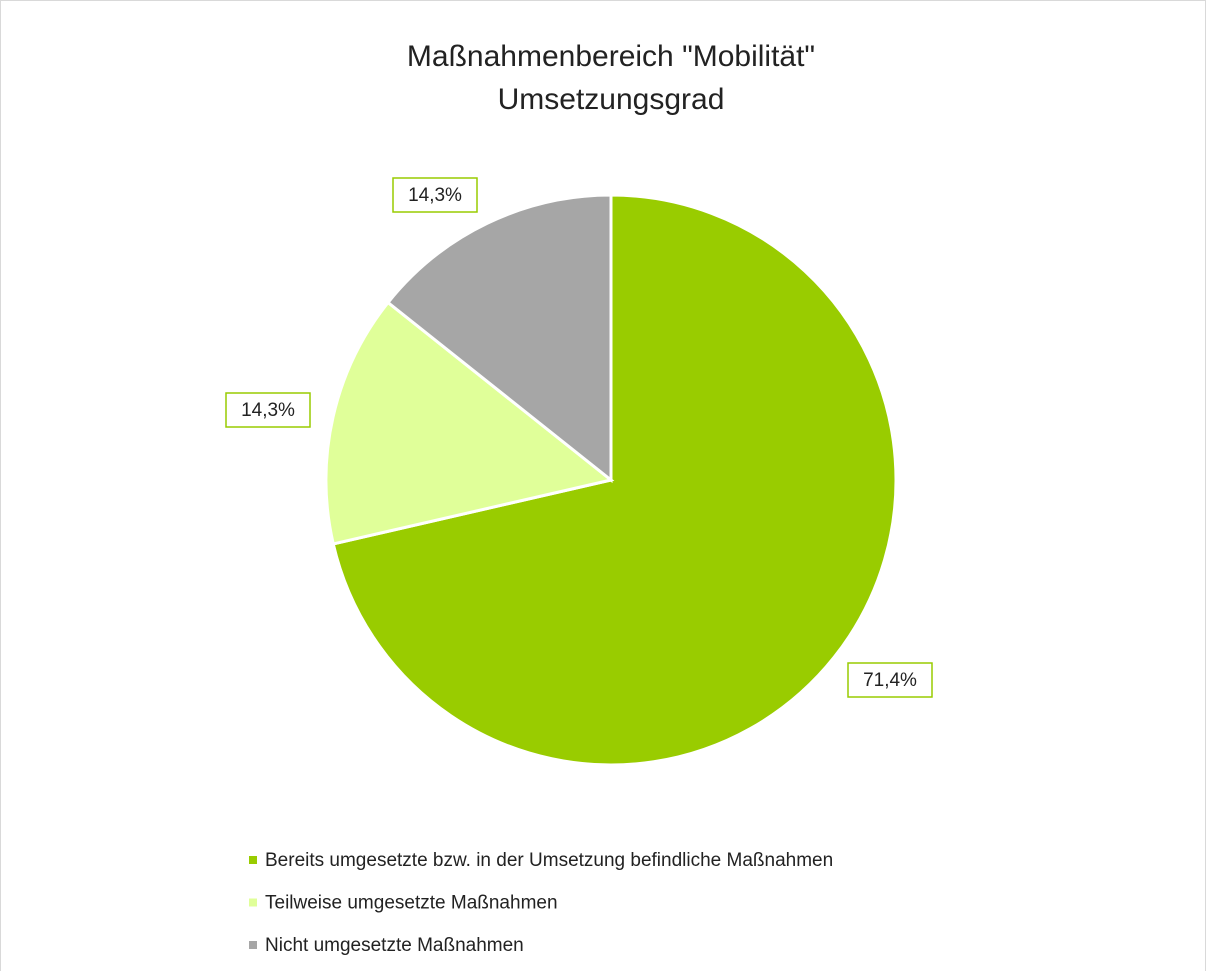 This screenshot has height=976, width=1206. What do you see at coordinates (611, 56) in the screenshot?
I see `chart-title: Maßnahmenbereich "Mobilität"` at bounding box center [611, 56].